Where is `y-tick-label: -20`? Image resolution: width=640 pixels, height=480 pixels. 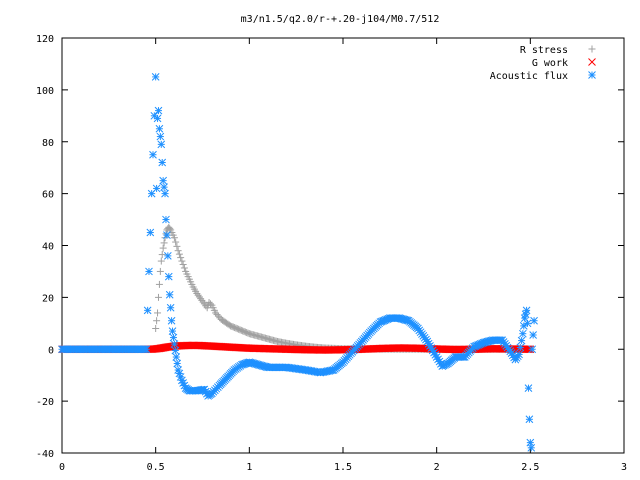
y-tick-label: -20 is located at coordinates (45, 402).